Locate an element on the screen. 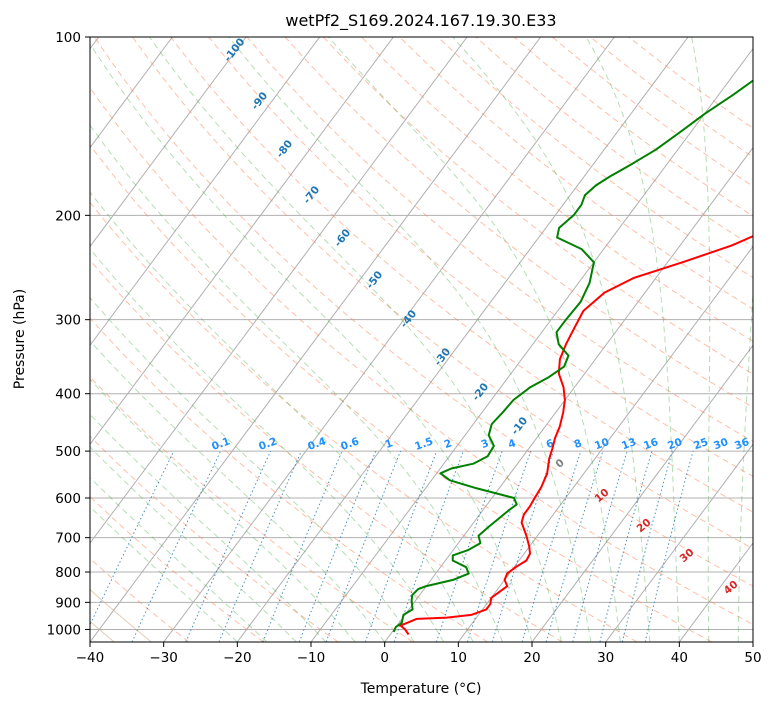 The height and width of the screenshot is (708, 775). moist-adiabat-label: 10 is located at coordinates (602, 495).